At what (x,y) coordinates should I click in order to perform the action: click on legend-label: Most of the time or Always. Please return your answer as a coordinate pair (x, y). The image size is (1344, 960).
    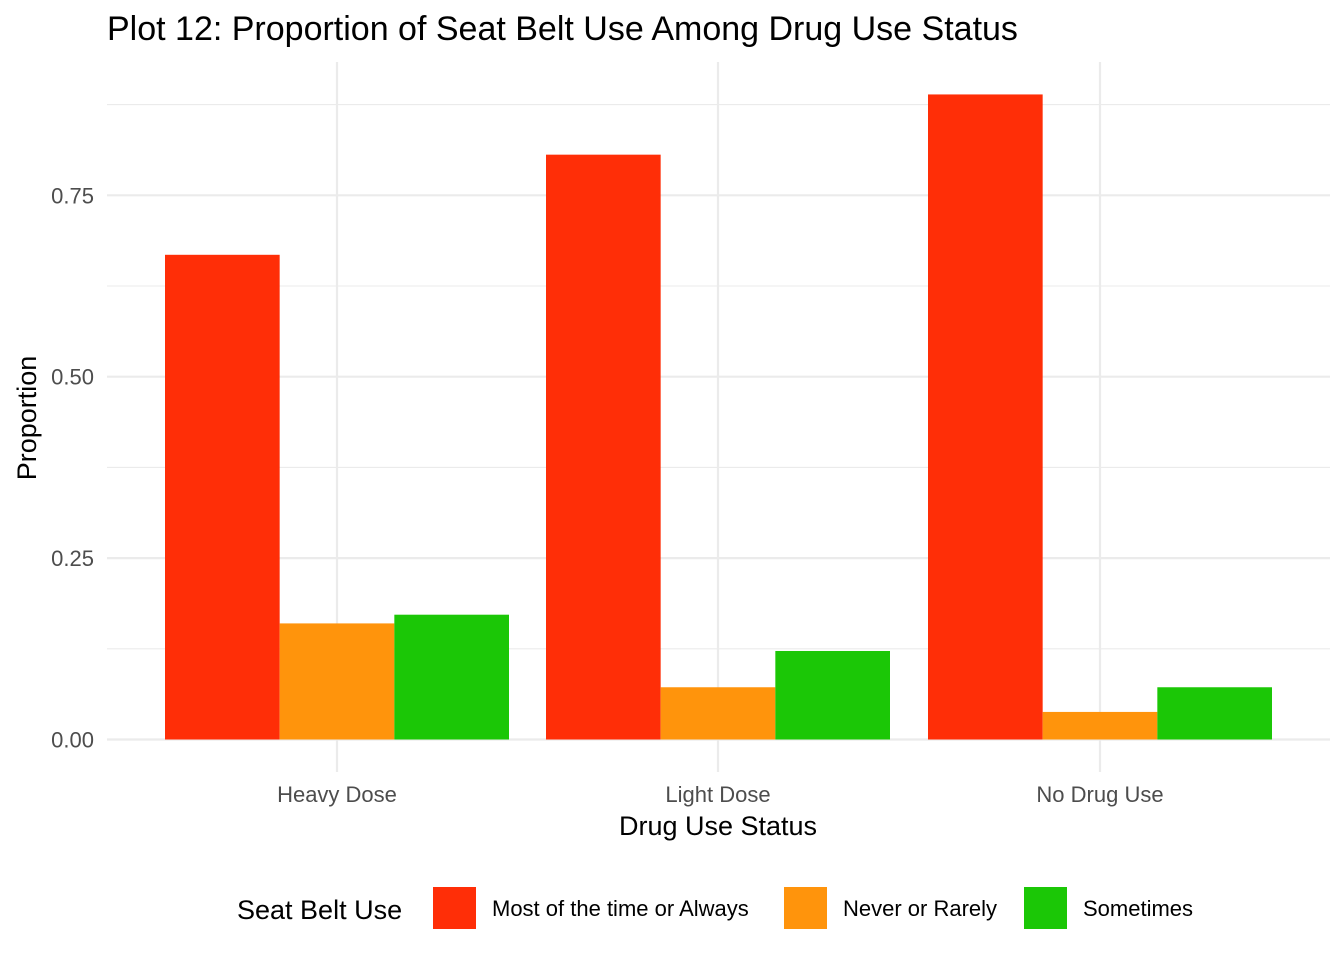
    Looking at the image, I should click on (620, 908).